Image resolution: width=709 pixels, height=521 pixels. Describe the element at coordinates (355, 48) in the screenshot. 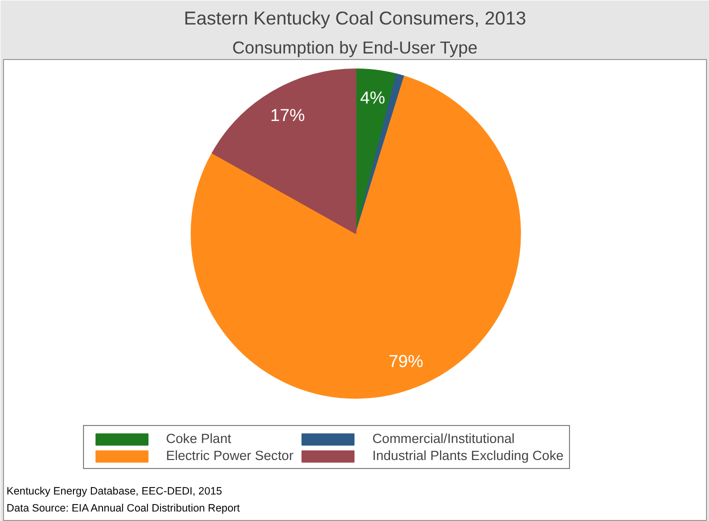

I see `chart-subtitle: Consumption by End-User Type` at that location.